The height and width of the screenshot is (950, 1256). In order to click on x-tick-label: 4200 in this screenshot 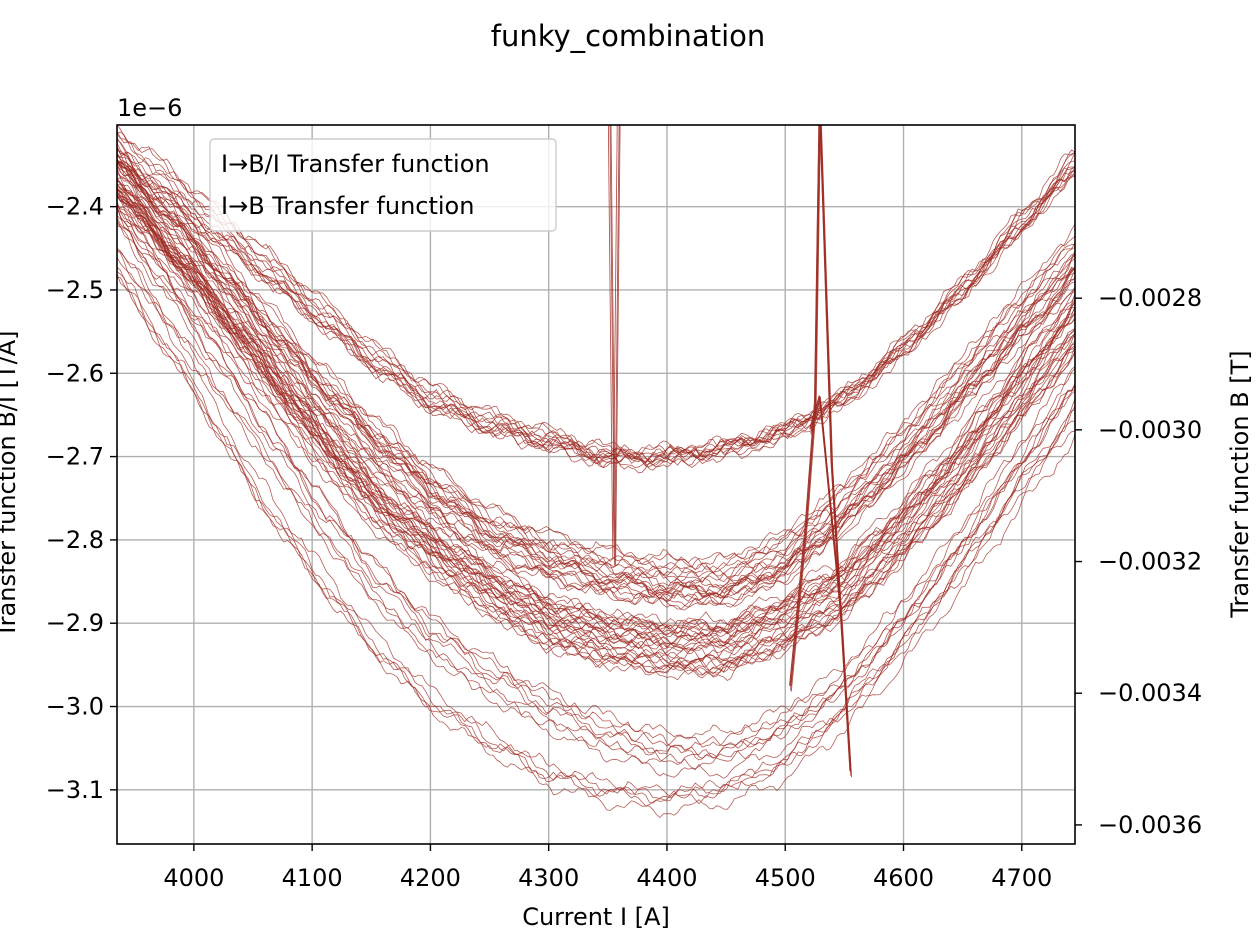, I will do `click(430, 878)`.